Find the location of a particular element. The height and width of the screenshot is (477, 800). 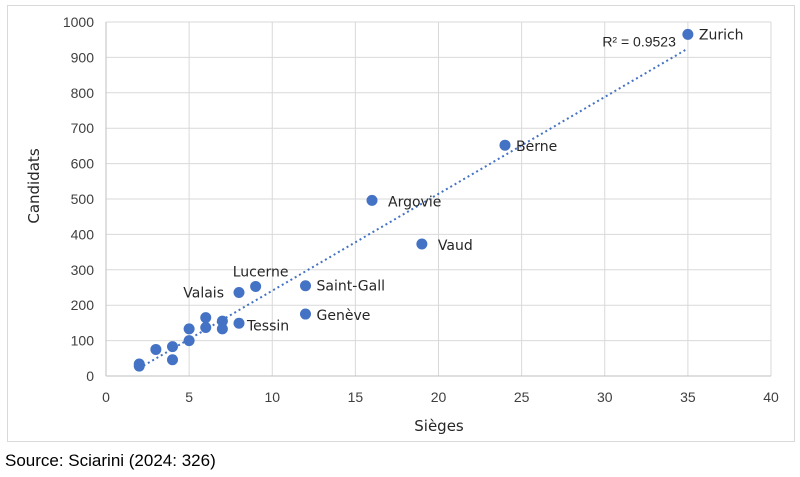

y-tick-label: 700 is located at coordinates (83, 128).